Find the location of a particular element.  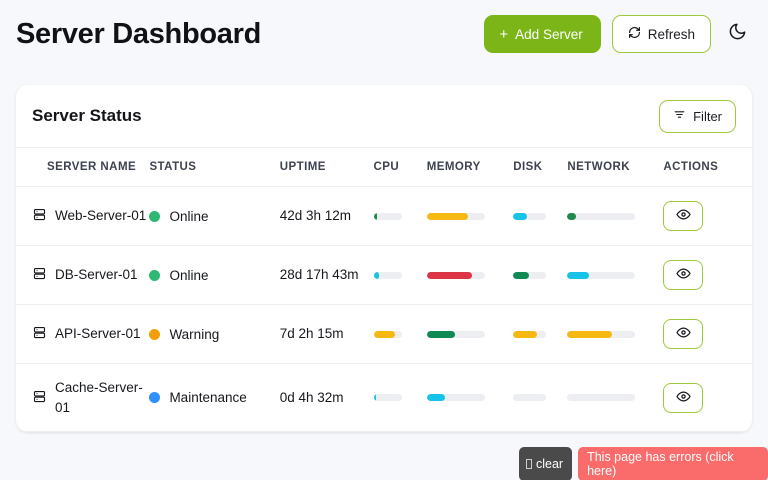

card-title: Server Status is located at coordinates (87, 115).